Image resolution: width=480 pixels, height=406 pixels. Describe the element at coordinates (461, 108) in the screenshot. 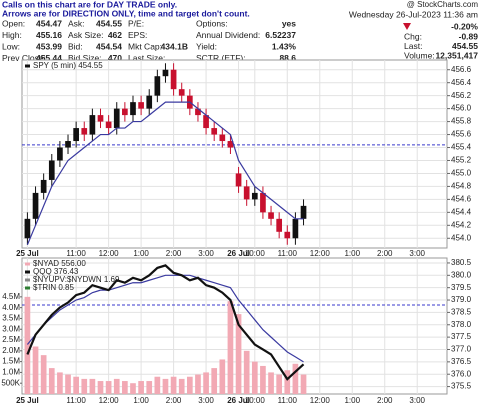

I see `y-tick-label: 456.0` at that location.